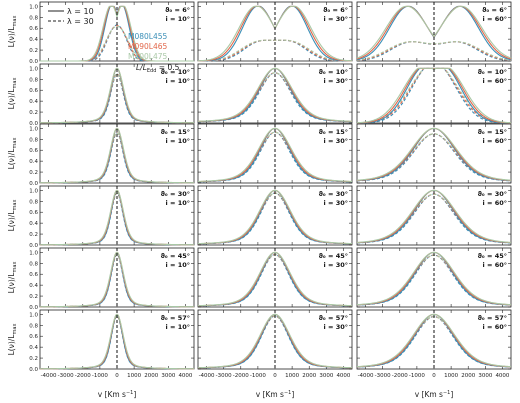 Image resolution: width=520 pixels, height=403 pixels. I want to click on x-tick-label: 2000, so click(468, 376).